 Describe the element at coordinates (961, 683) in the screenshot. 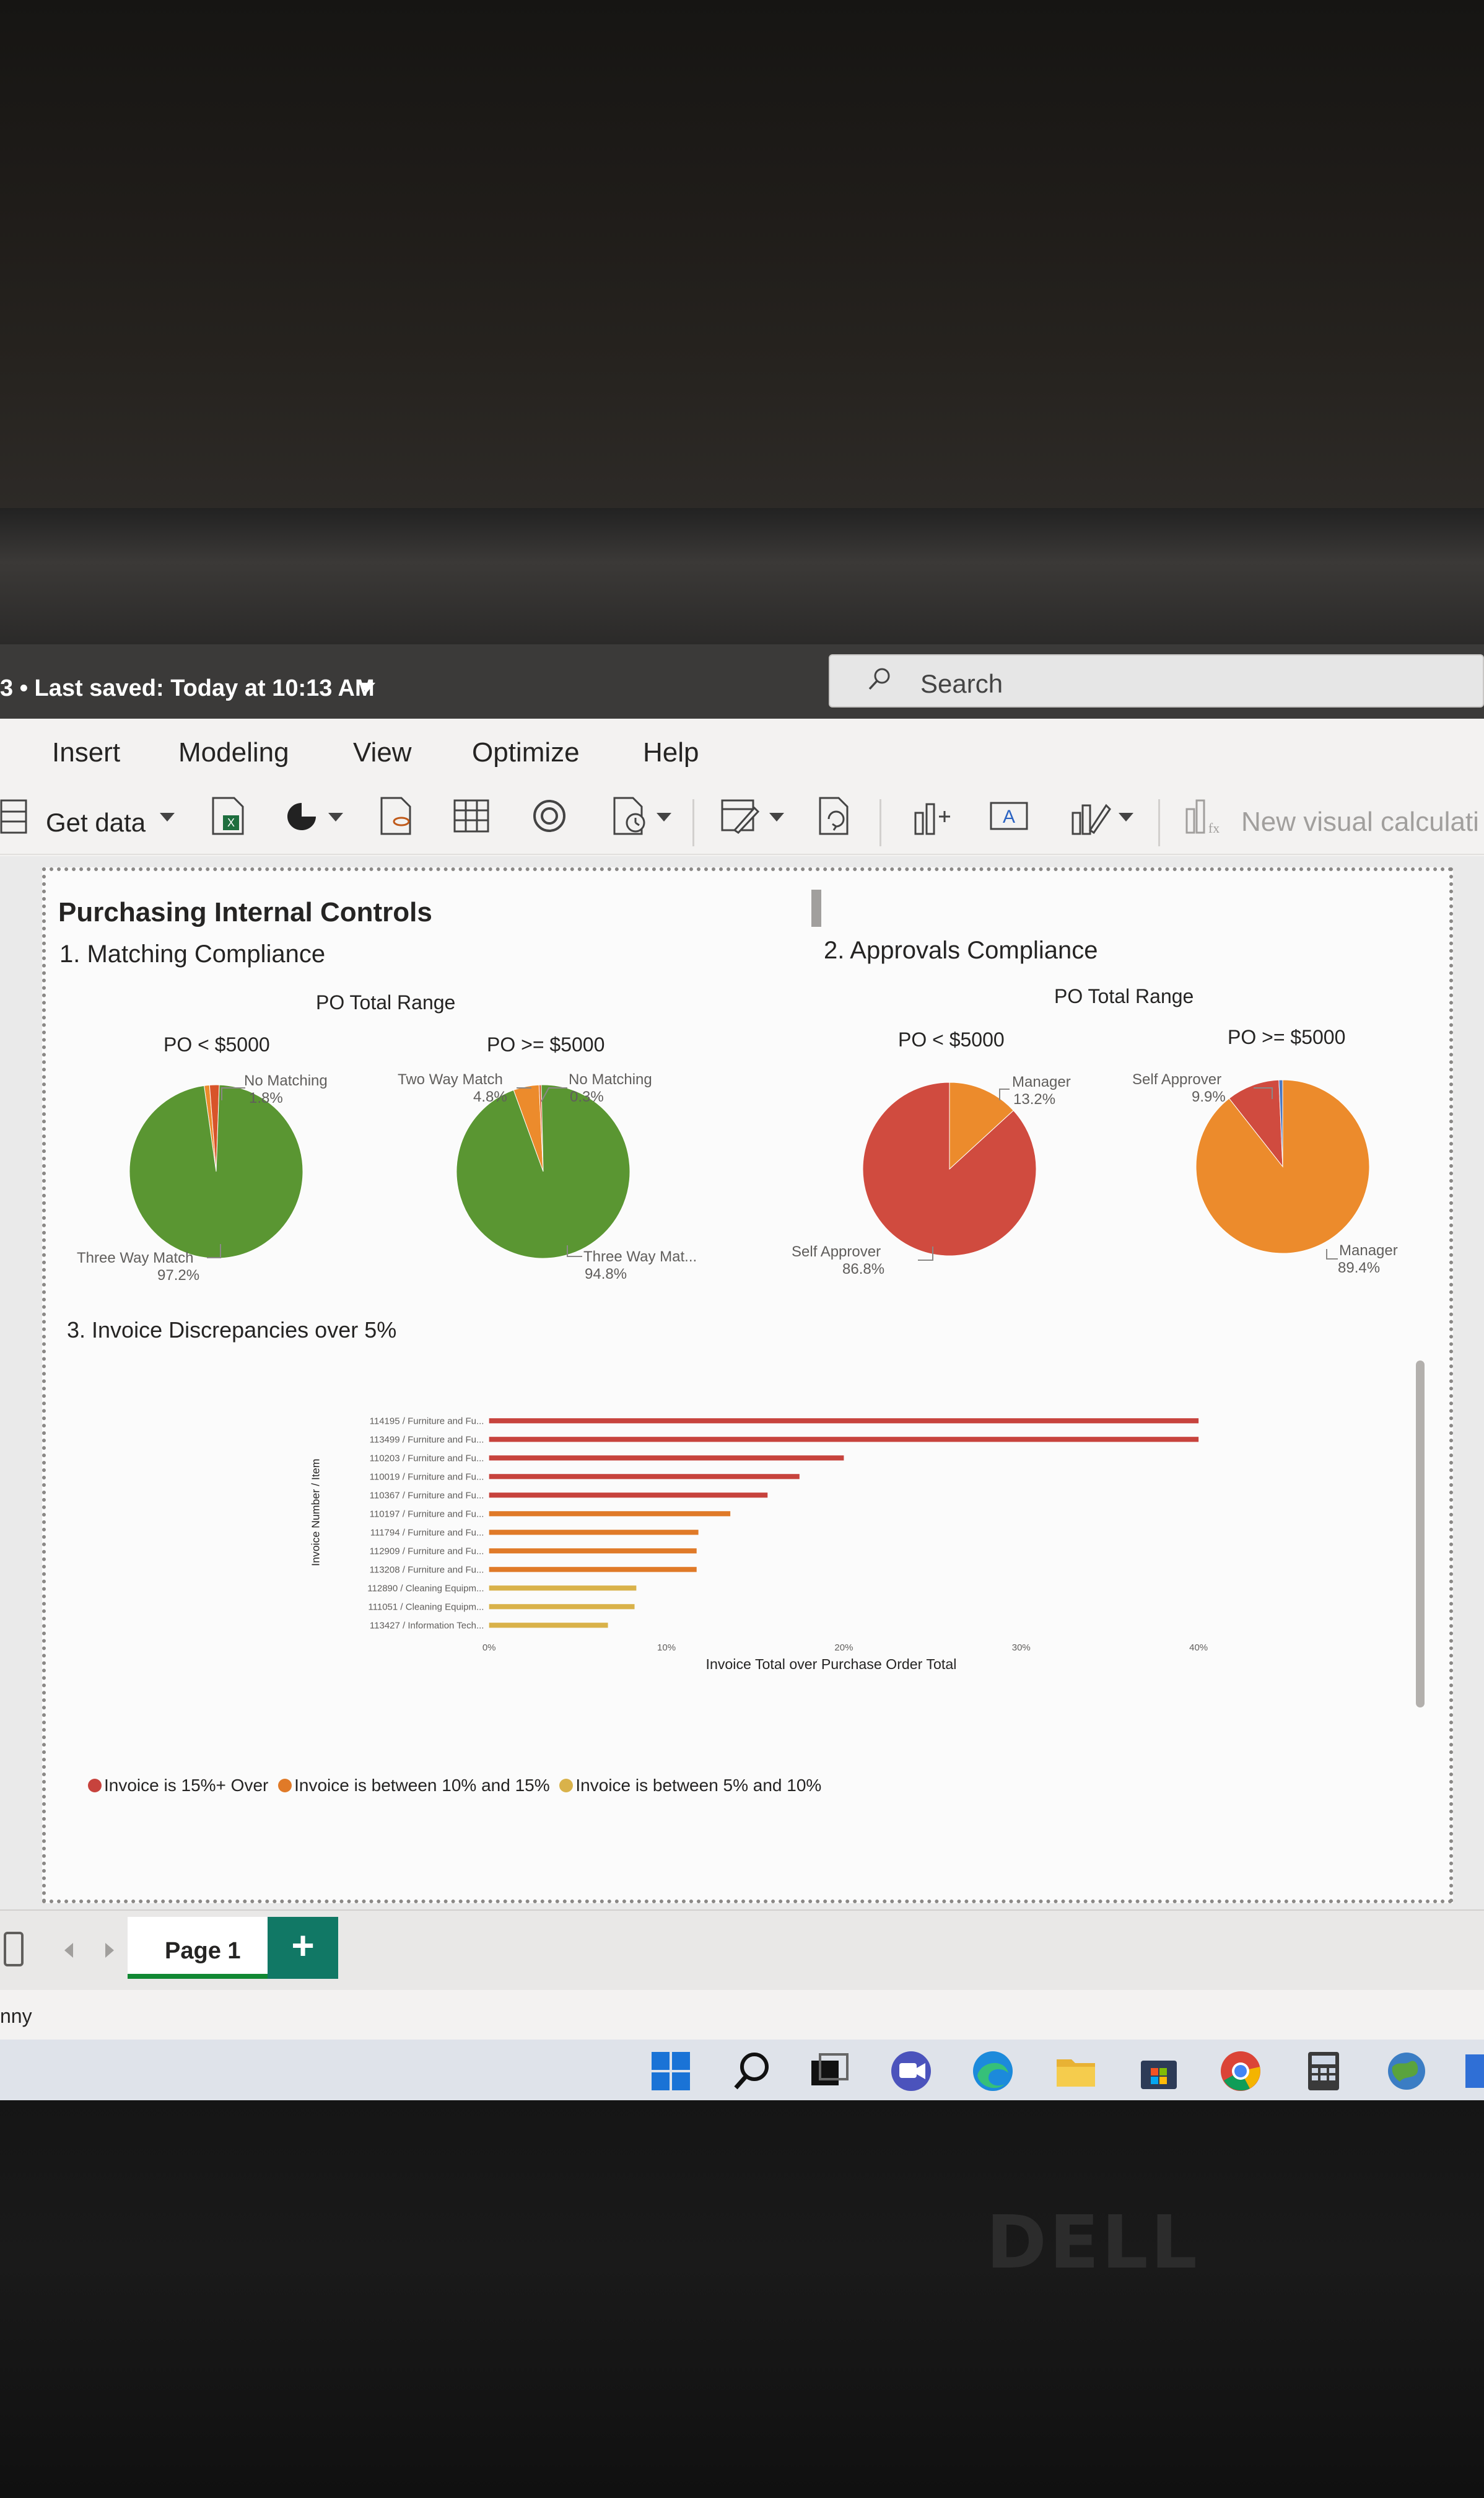

I see `search-placeholder: Search` at that location.